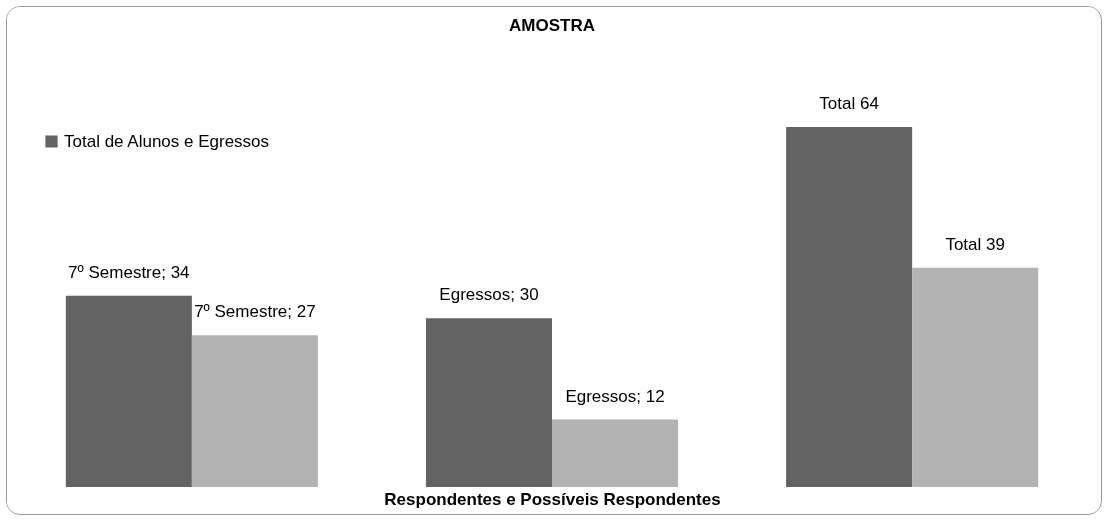  I want to click on data-label: 7º Semestre; 34, so click(129, 272).